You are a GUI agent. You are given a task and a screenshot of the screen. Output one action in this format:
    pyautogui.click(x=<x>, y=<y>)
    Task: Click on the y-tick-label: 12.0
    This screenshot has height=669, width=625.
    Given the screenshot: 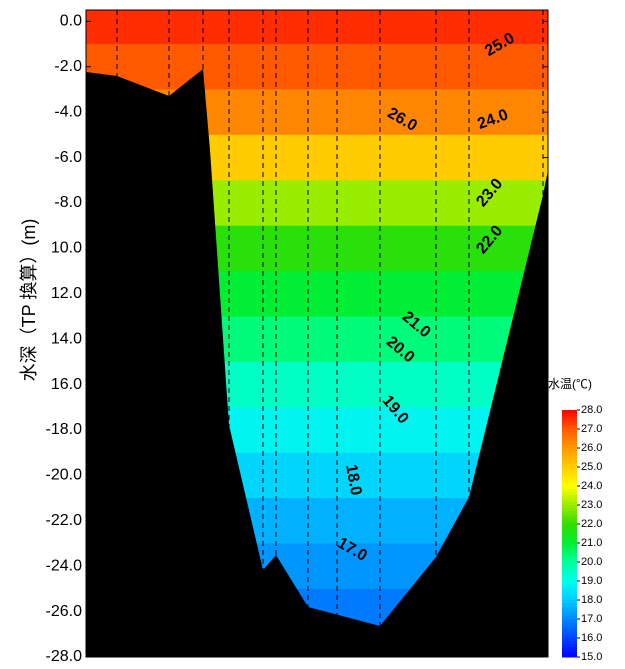 What is the action you would take?
    pyautogui.click(x=66, y=293)
    